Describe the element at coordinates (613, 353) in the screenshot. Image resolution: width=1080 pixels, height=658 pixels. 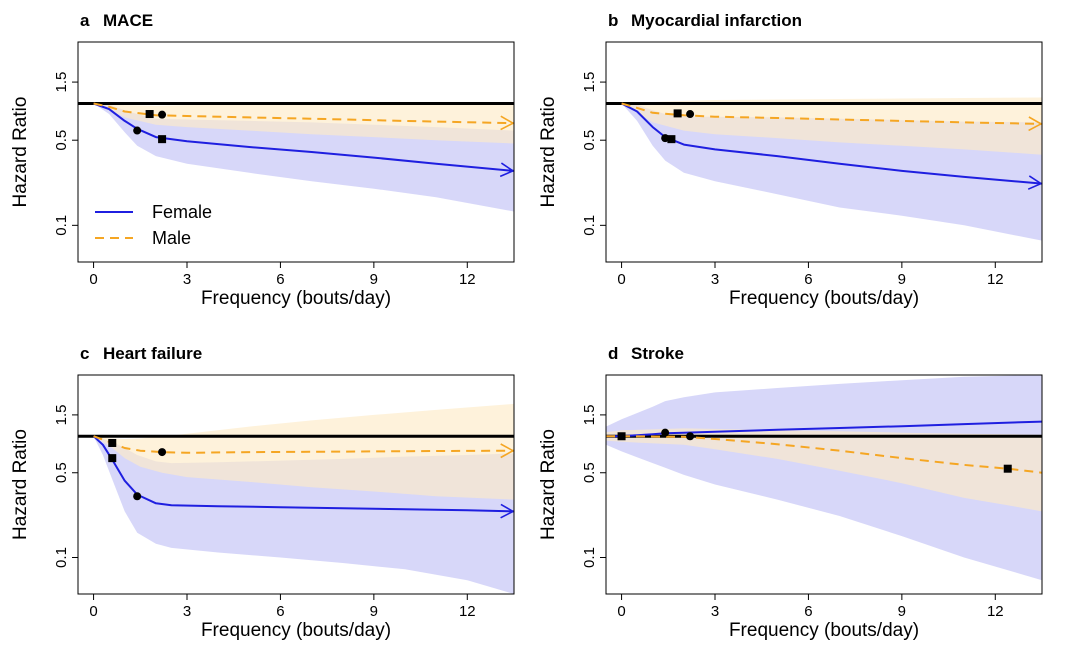
I see `panel-letter: d` at that location.